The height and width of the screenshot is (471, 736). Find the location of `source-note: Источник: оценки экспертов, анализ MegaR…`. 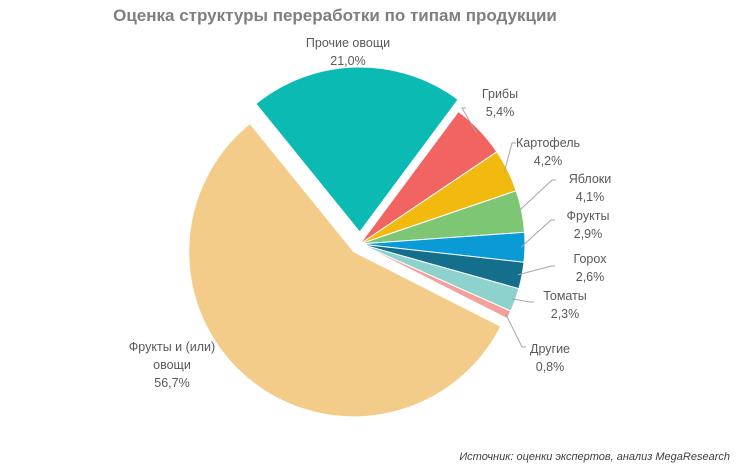

source-note: Источник: оценки экспертов, анализ MegaR… is located at coordinates (594, 457).